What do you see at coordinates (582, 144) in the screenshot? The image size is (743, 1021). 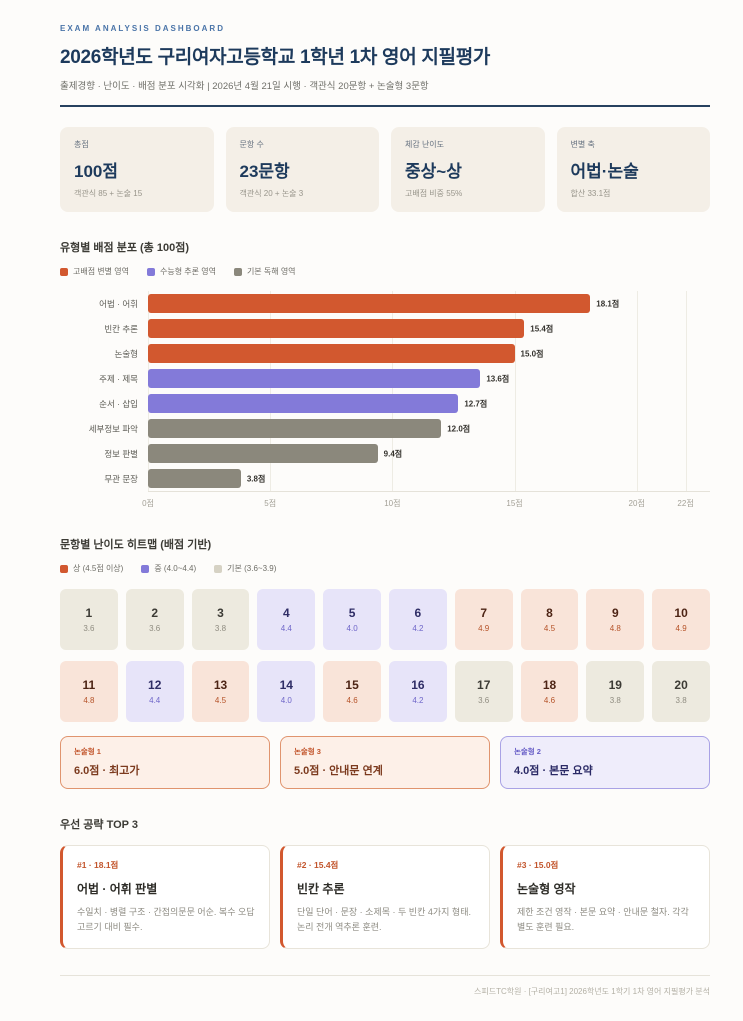 I see `stat-label: 변별 축` at bounding box center [582, 144].